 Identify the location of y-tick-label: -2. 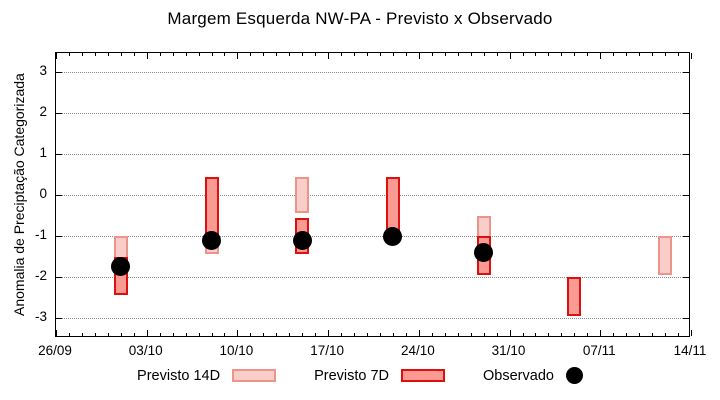
(40, 275).